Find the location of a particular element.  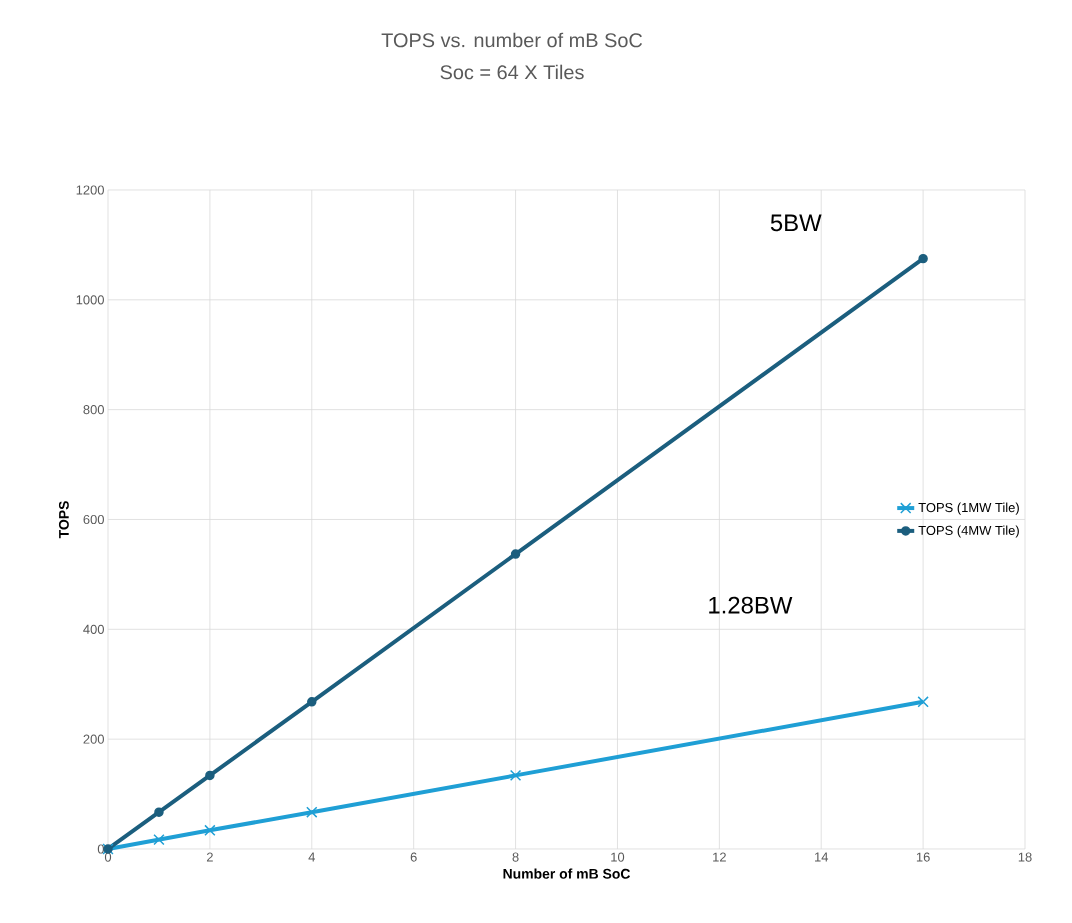

y-tick-label: 1200 is located at coordinates (90, 190).